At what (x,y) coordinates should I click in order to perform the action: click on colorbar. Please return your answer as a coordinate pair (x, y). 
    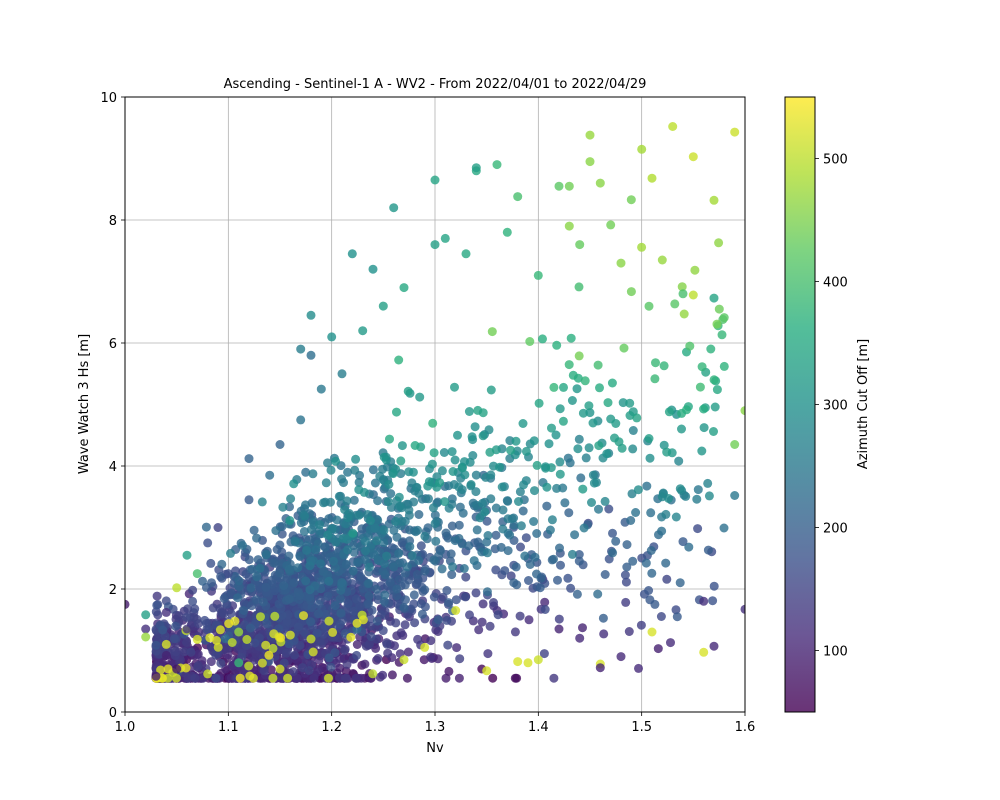
    Looking at the image, I should click on (800, 404).